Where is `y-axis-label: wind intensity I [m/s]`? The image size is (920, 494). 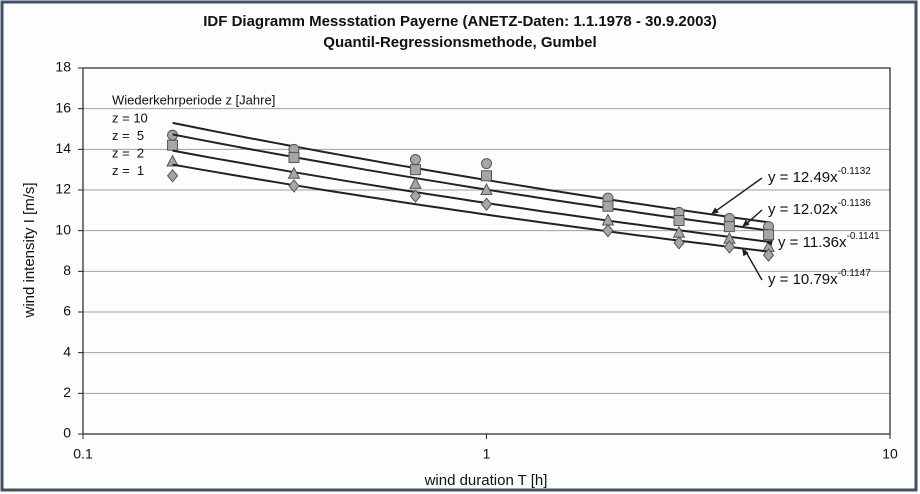 y-axis-label: wind intensity I [m/s] is located at coordinates (29, 250).